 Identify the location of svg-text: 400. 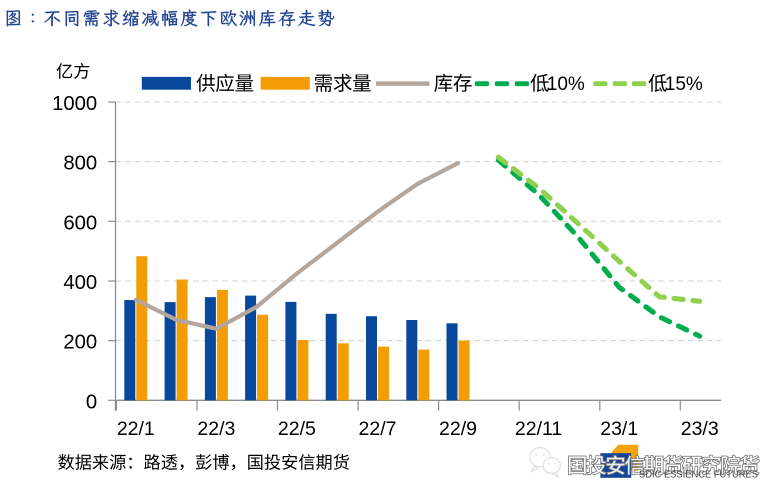
(80, 283).